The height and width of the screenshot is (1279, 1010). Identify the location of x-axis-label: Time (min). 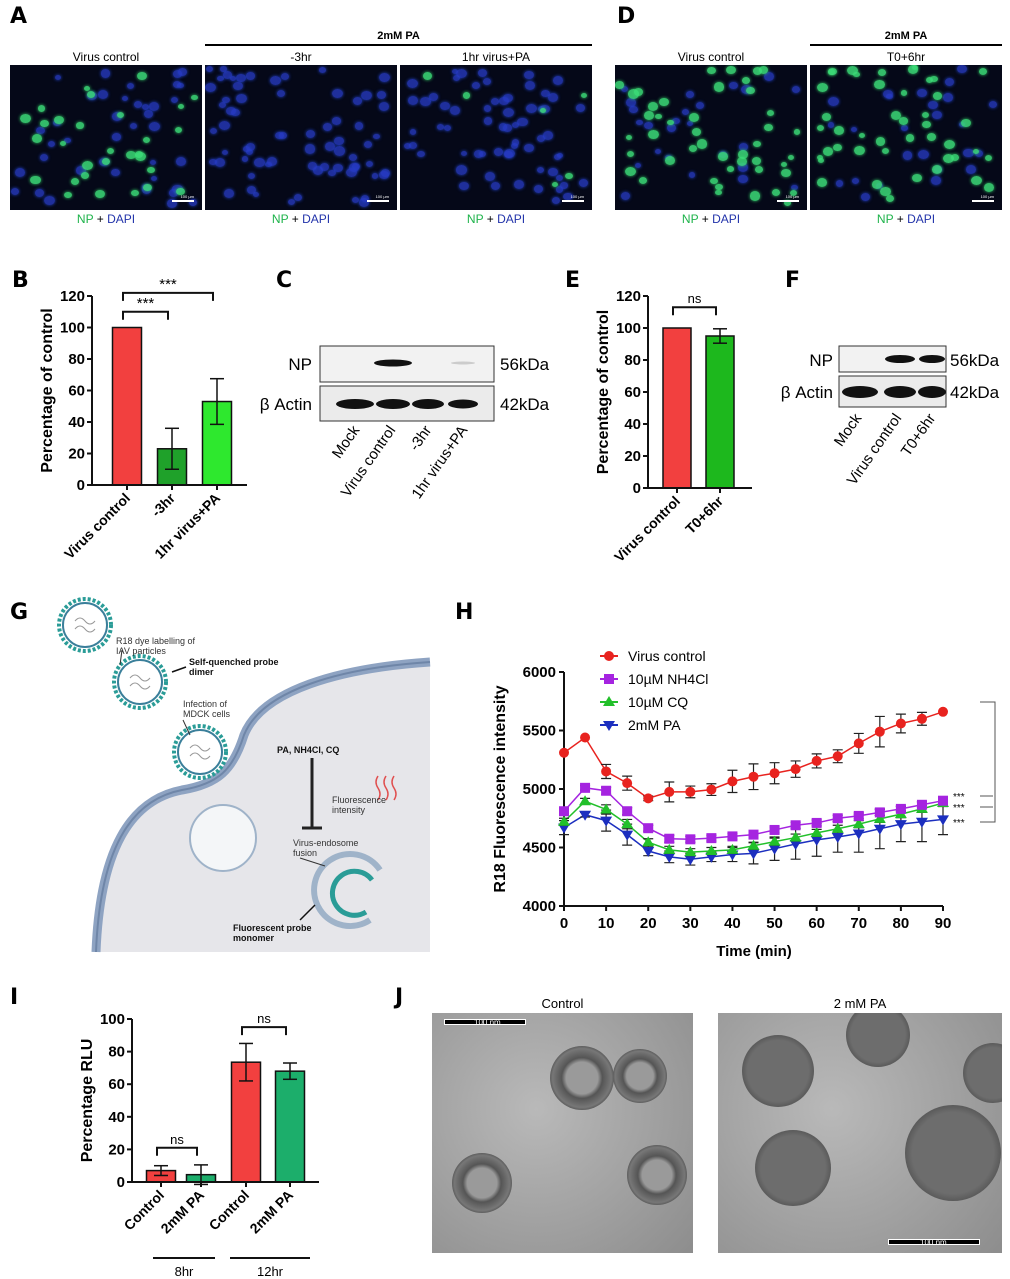
(754, 951).